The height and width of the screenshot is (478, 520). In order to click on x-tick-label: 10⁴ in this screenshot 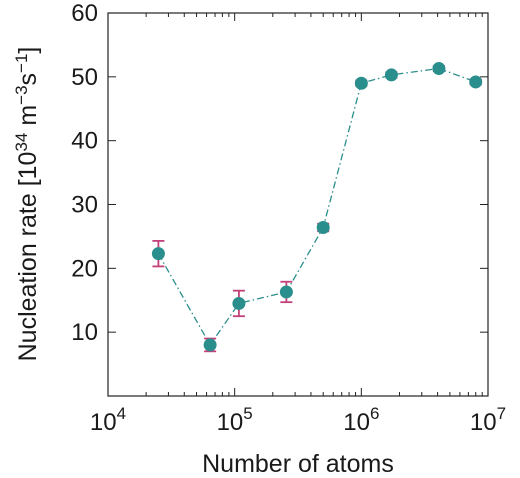, I will do `click(108, 420)`.